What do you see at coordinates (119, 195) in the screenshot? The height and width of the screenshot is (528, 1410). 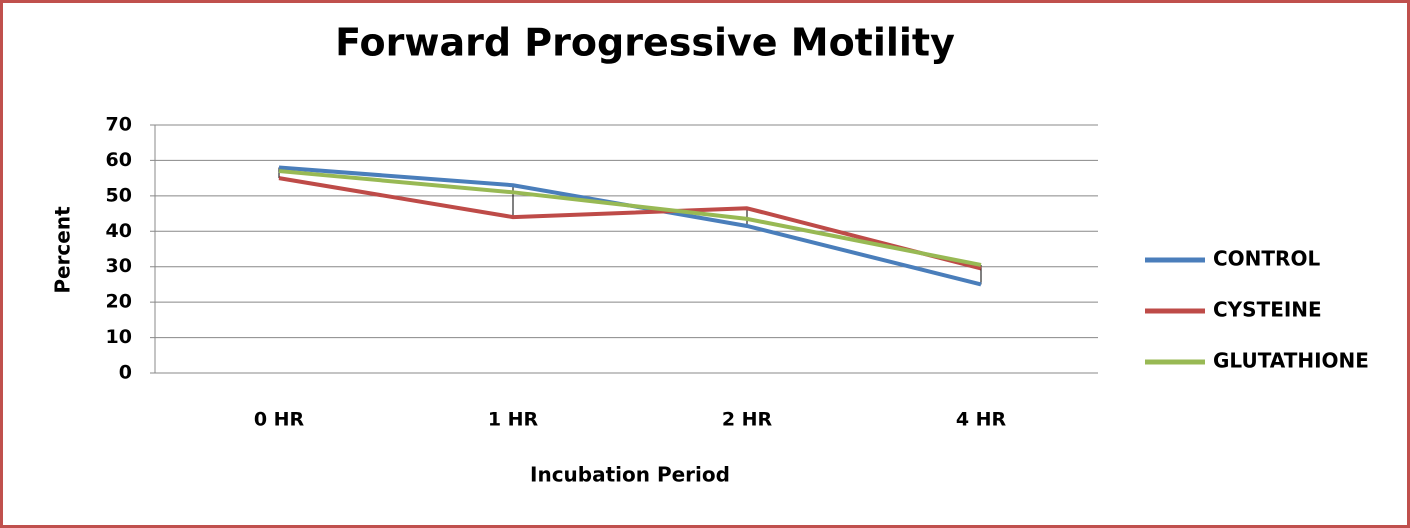 I see `y-tick-label: 50` at bounding box center [119, 195].